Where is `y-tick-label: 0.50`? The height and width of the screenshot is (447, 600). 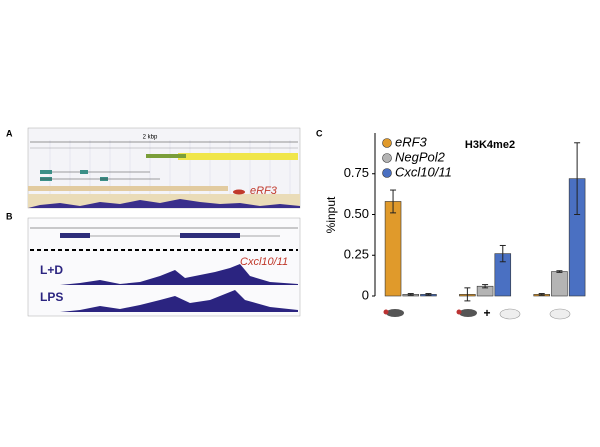
y-tick-label: 0.50 is located at coordinates (356, 213).